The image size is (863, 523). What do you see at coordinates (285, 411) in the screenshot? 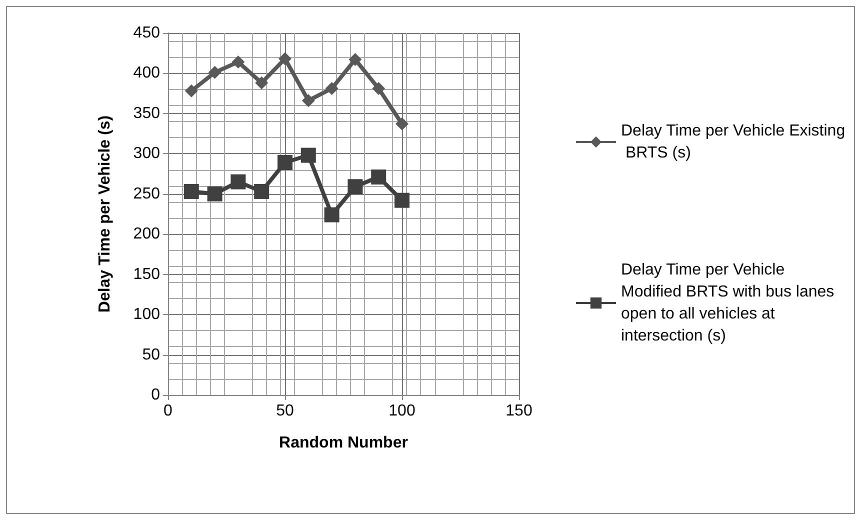
I see `x-tick-label: 50` at bounding box center [285, 411].